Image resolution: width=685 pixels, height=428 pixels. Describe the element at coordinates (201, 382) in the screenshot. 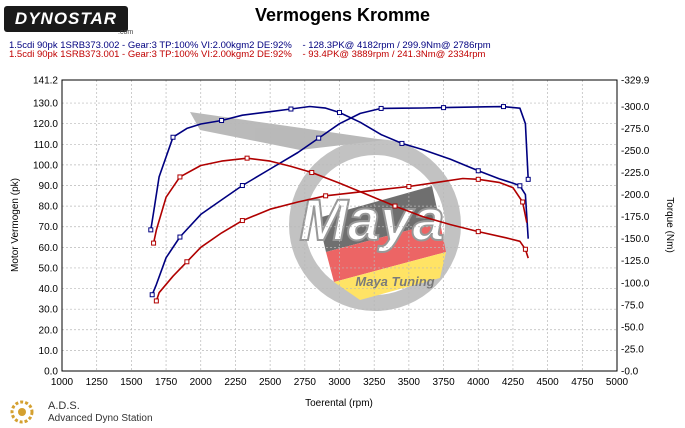

I see `x-tick-label: 2000` at that location.